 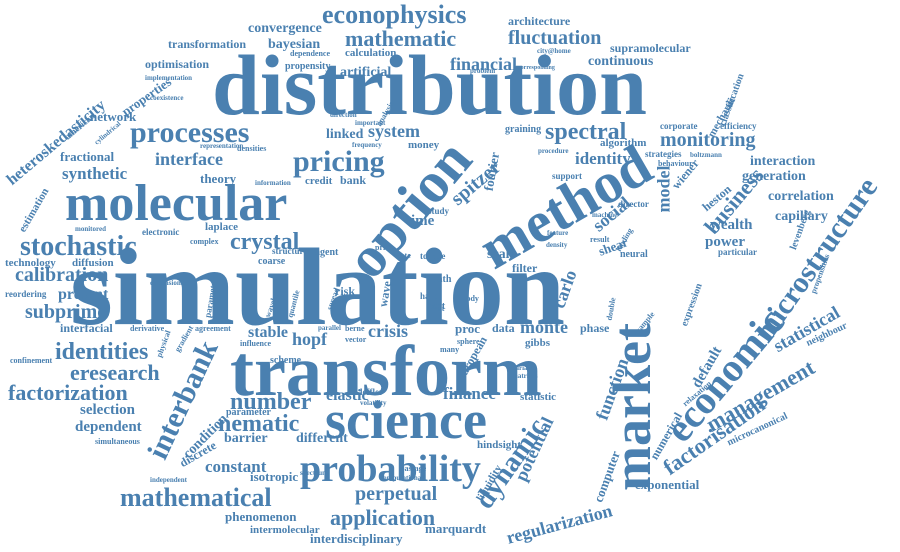 What do you see at coordinates (355, 328) in the screenshot?
I see `word: berne` at bounding box center [355, 328].